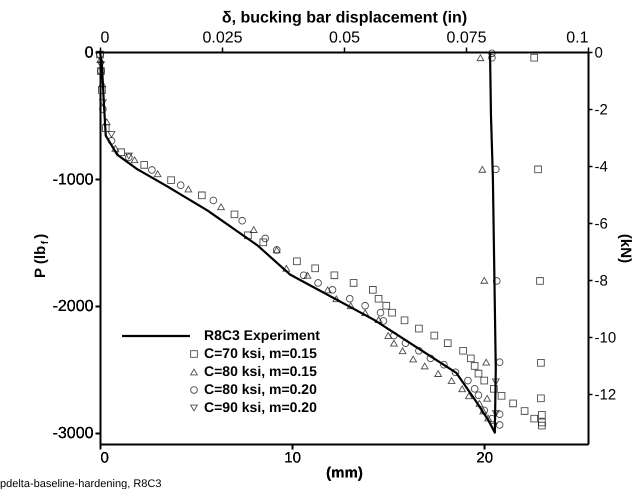  What do you see at coordinates (601, 110) in the screenshot?
I see `y2-tick-label: -2` at bounding box center [601, 110].